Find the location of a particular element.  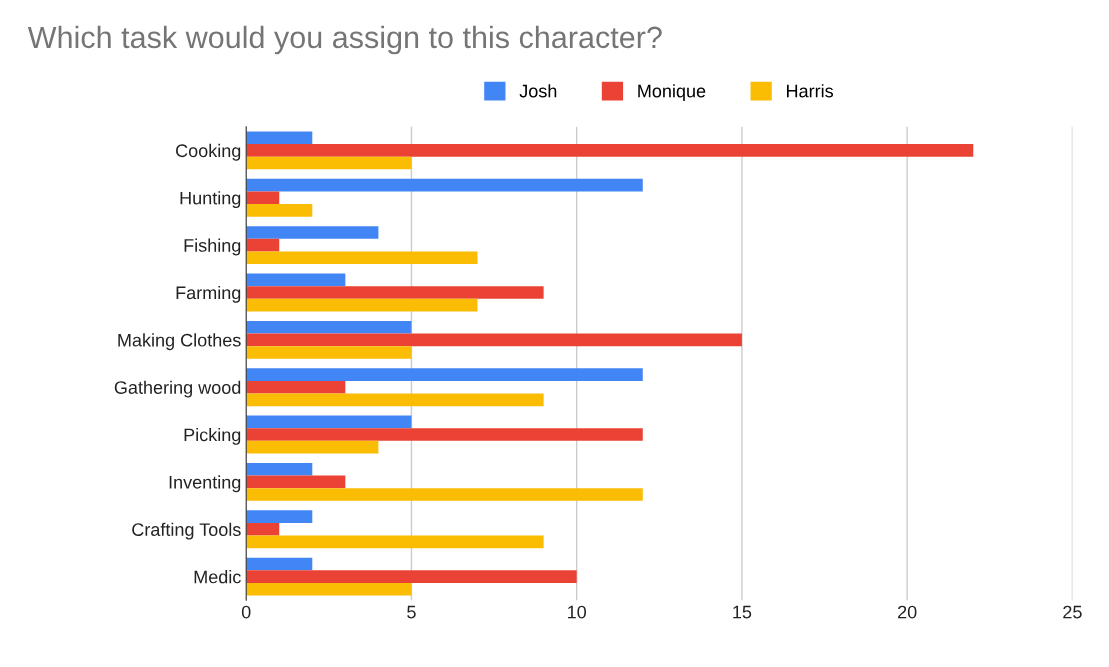

legend-label: Harris is located at coordinates (810, 91).